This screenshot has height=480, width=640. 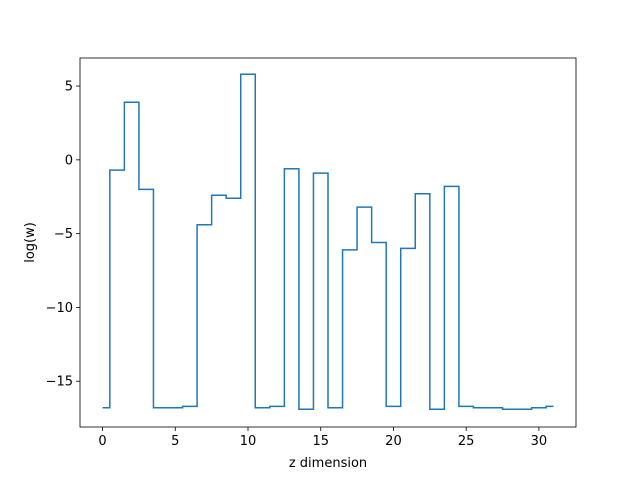 I want to click on x-tick-label: 30, so click(x=539, y=441).